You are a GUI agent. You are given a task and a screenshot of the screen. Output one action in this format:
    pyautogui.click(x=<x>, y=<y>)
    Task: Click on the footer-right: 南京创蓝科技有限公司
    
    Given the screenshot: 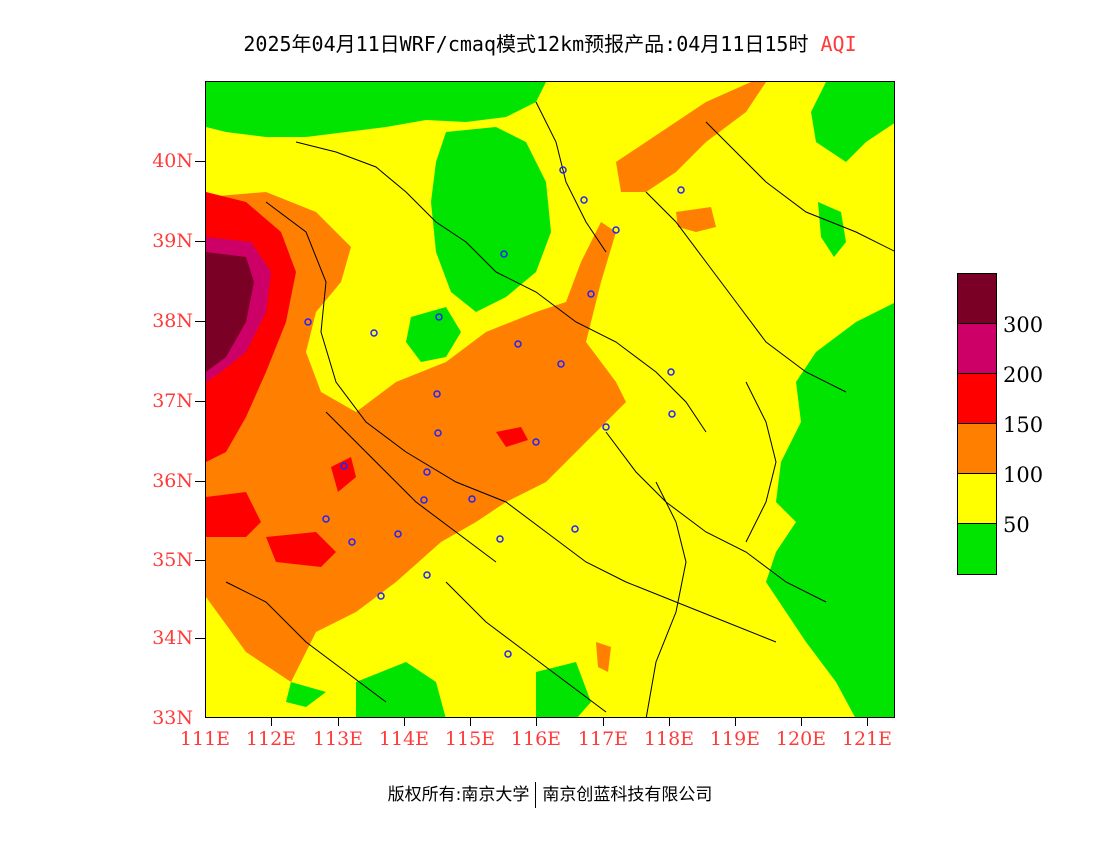 What is the action you would take?
    pyautogui.click(x=627, y=795)
    